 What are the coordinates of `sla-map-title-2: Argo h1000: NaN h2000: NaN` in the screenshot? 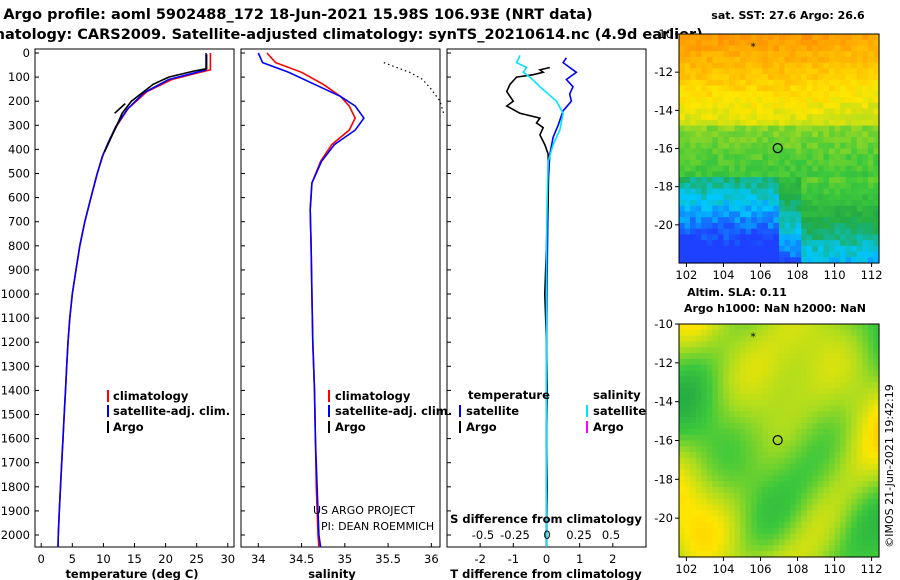 It's located at (775, 308).